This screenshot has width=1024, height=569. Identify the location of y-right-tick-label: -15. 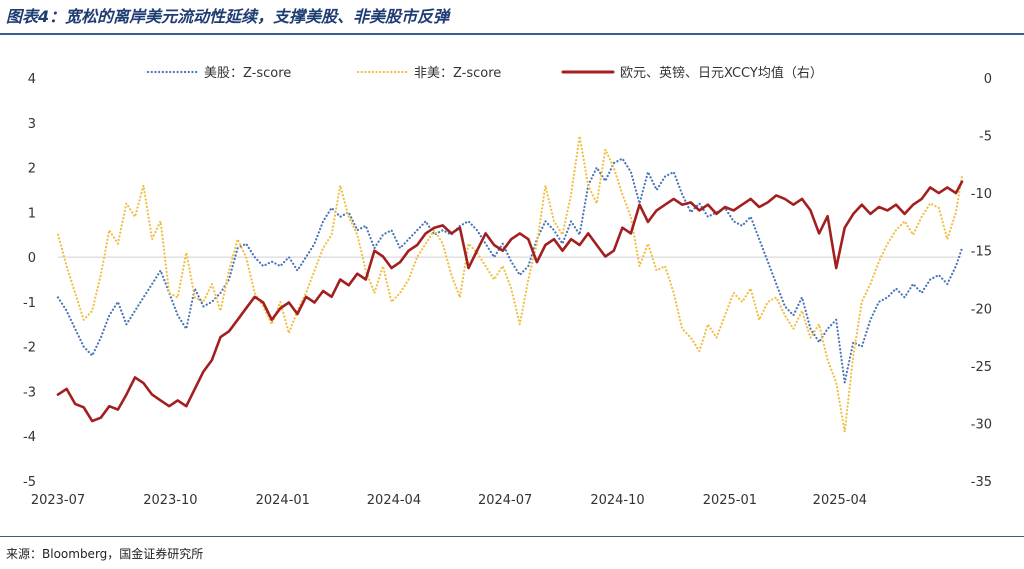
(981, 252).